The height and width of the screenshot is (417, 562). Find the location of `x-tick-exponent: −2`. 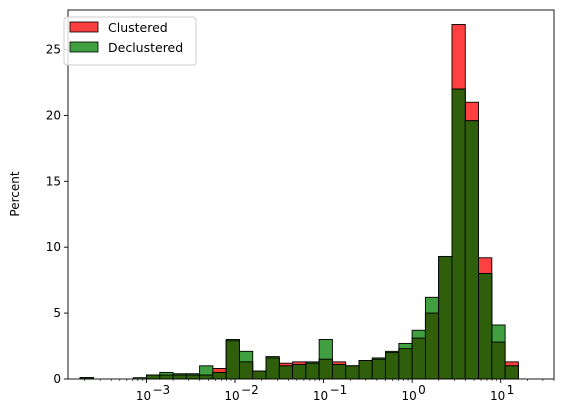

x-tick-exponent: −2 is located at coordinates (250, 390).